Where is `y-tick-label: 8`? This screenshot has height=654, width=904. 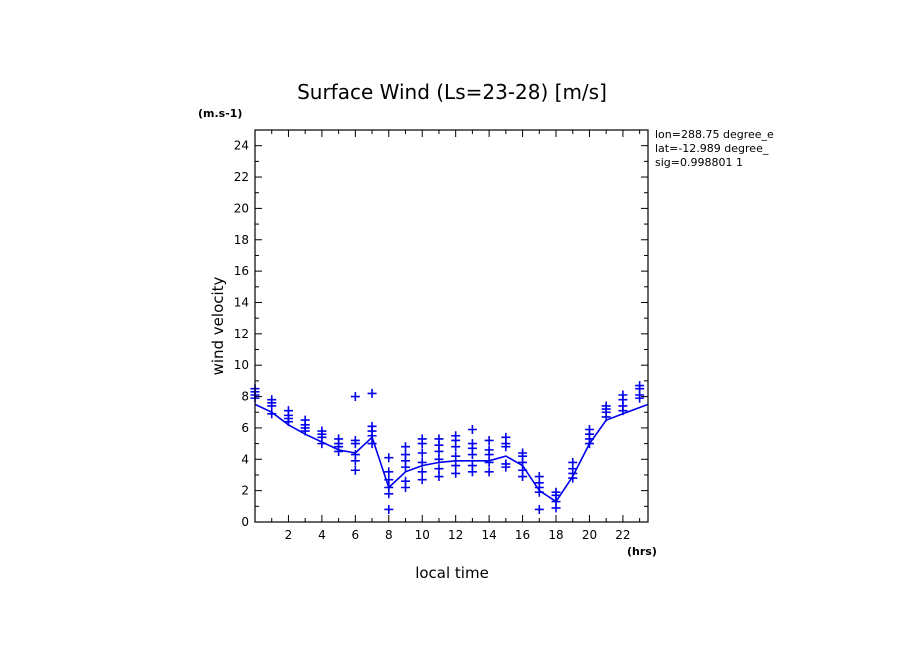
y-tick-label: 8 is located at coordinates (245, 397).